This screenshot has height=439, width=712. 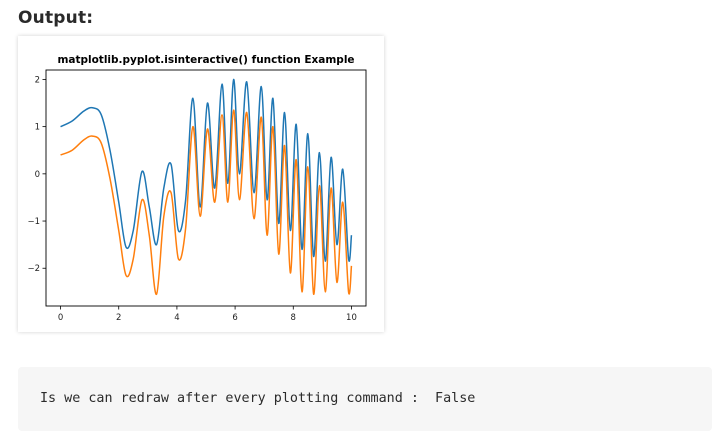 I want to click on x-tick-label: 2, so click(x=118, y=318).